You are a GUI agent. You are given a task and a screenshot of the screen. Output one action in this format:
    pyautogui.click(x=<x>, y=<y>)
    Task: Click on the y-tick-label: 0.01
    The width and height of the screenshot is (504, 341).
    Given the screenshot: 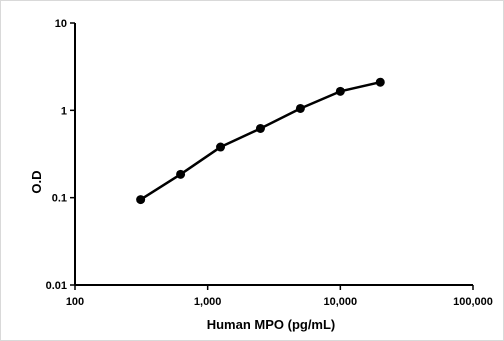 What is the action you would take?
    pyautogui.click(x=56, y=286)
    